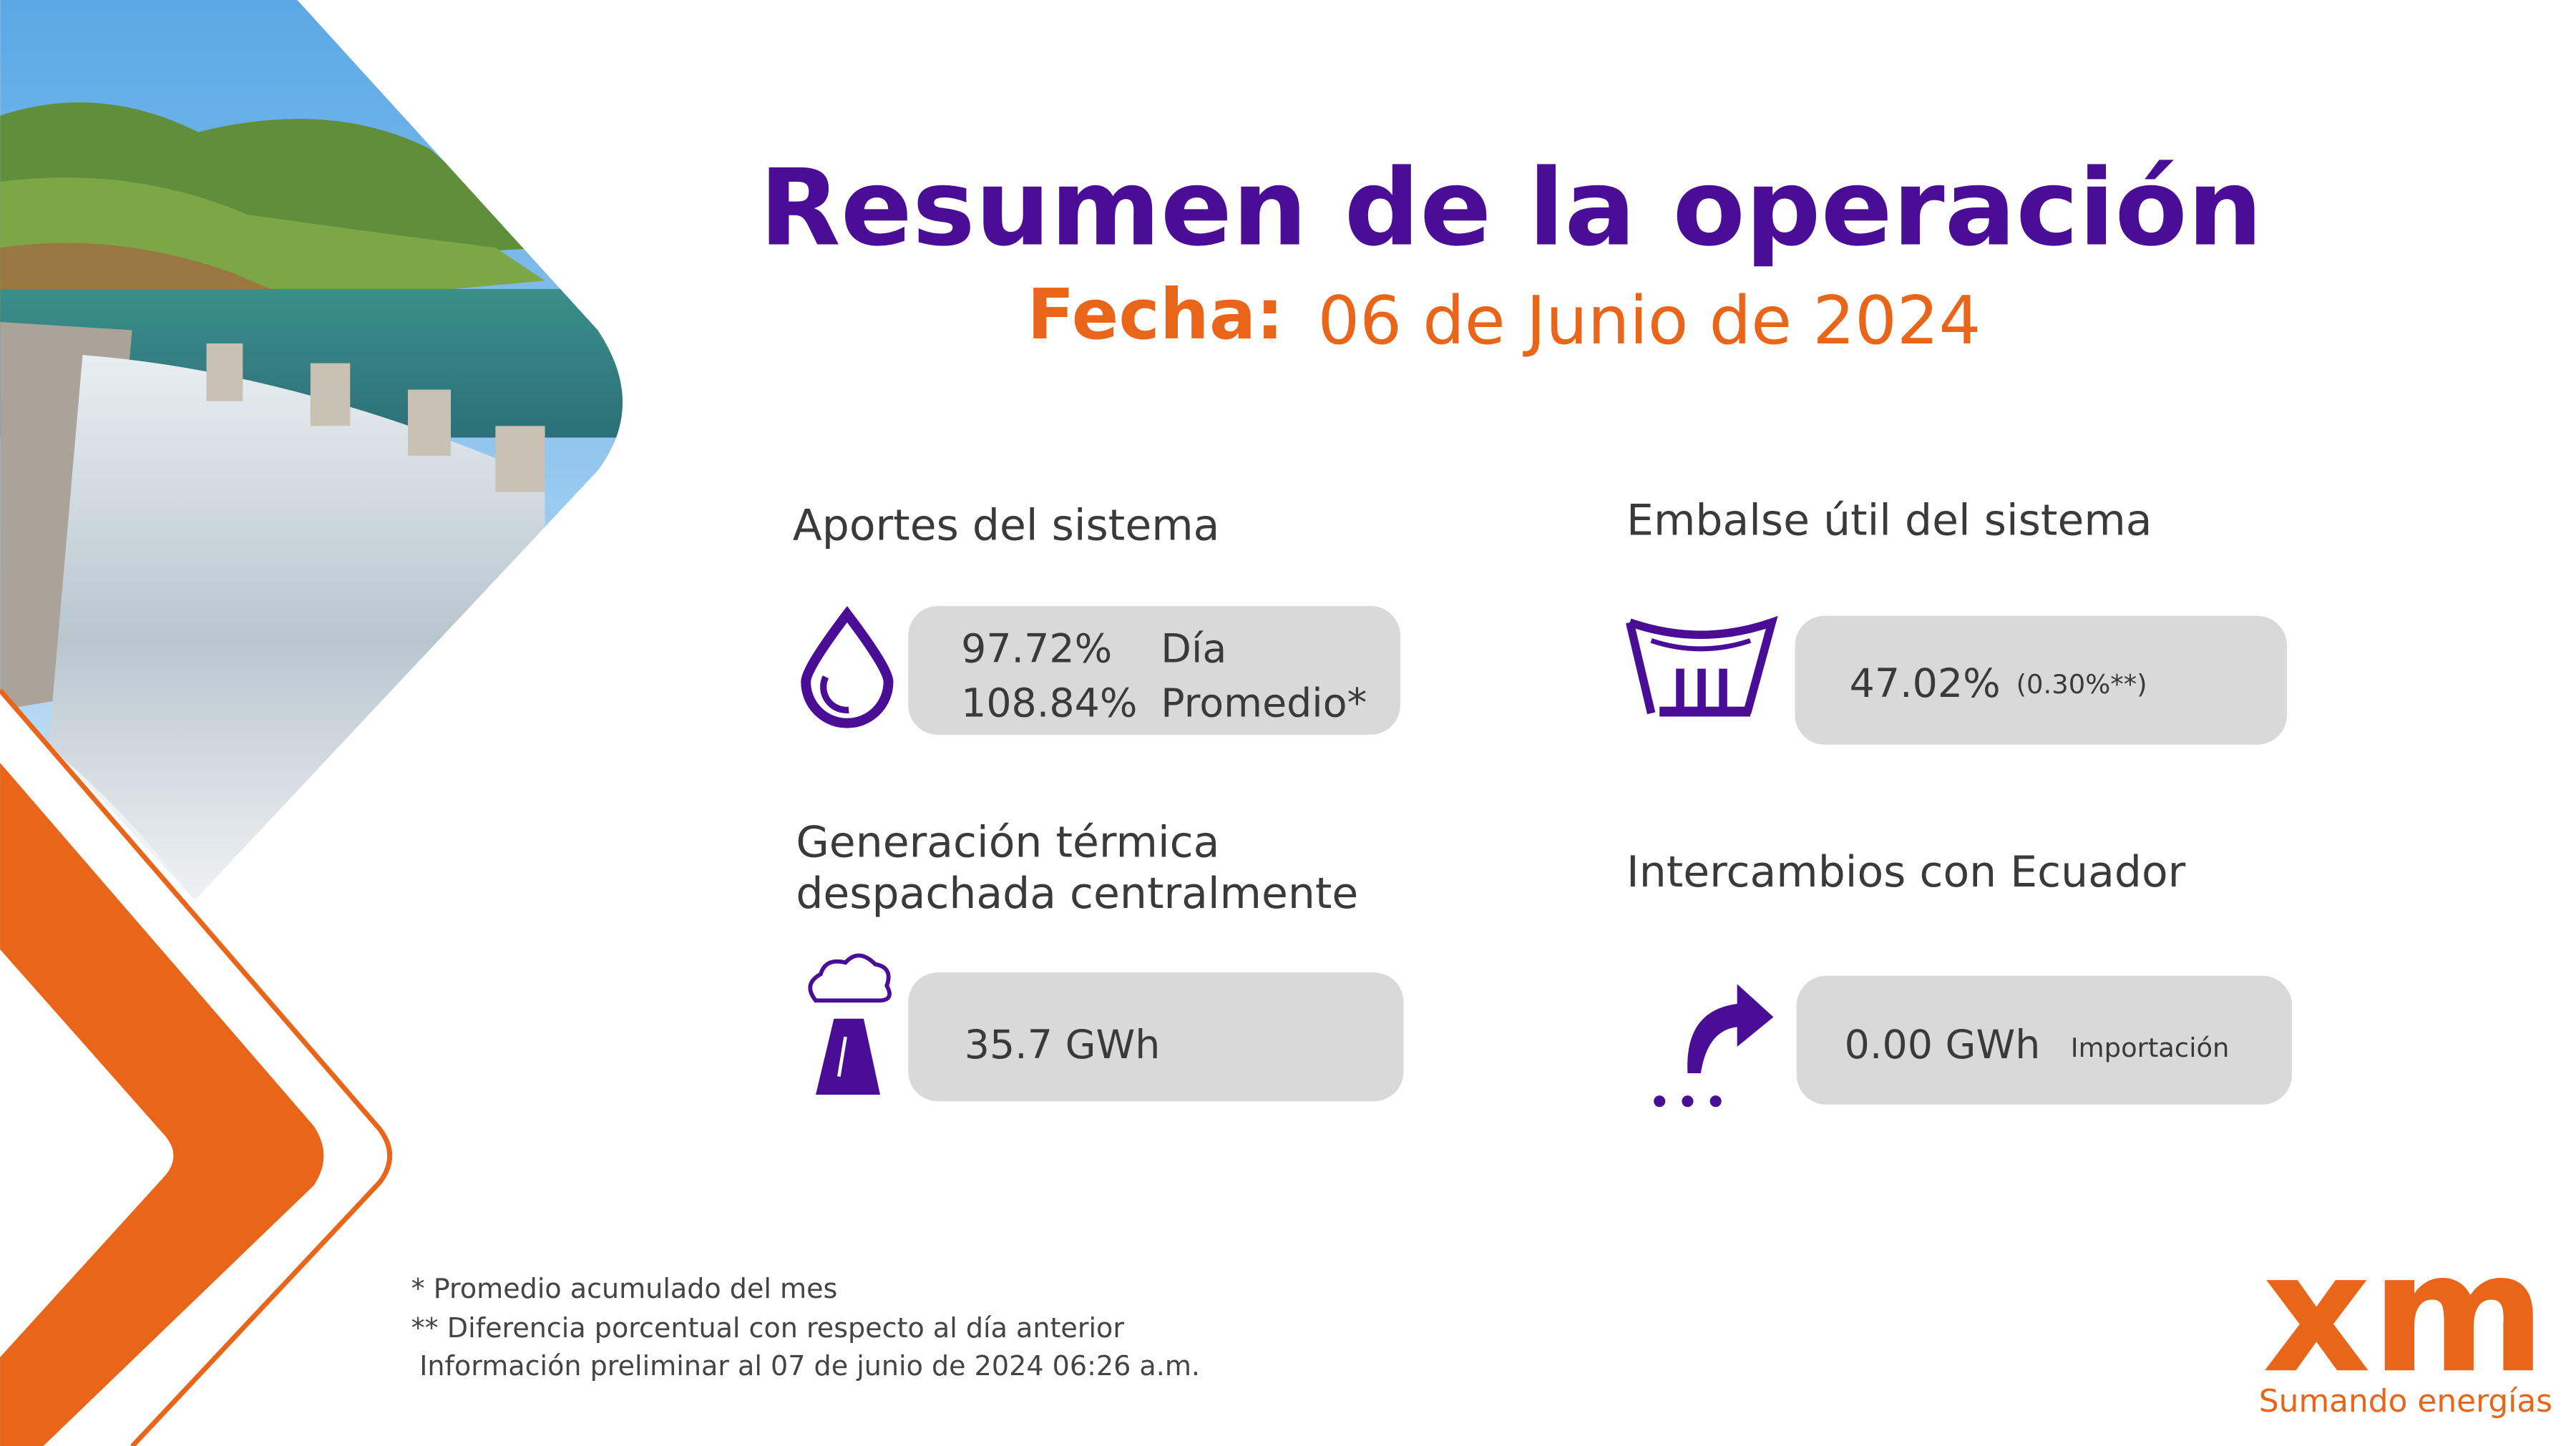 This screenshot has width=2576, height=1446. Describe the element at coordinates (1006, 526) in the screenshot. I see `section-title: Aportes del sistema` at that location.